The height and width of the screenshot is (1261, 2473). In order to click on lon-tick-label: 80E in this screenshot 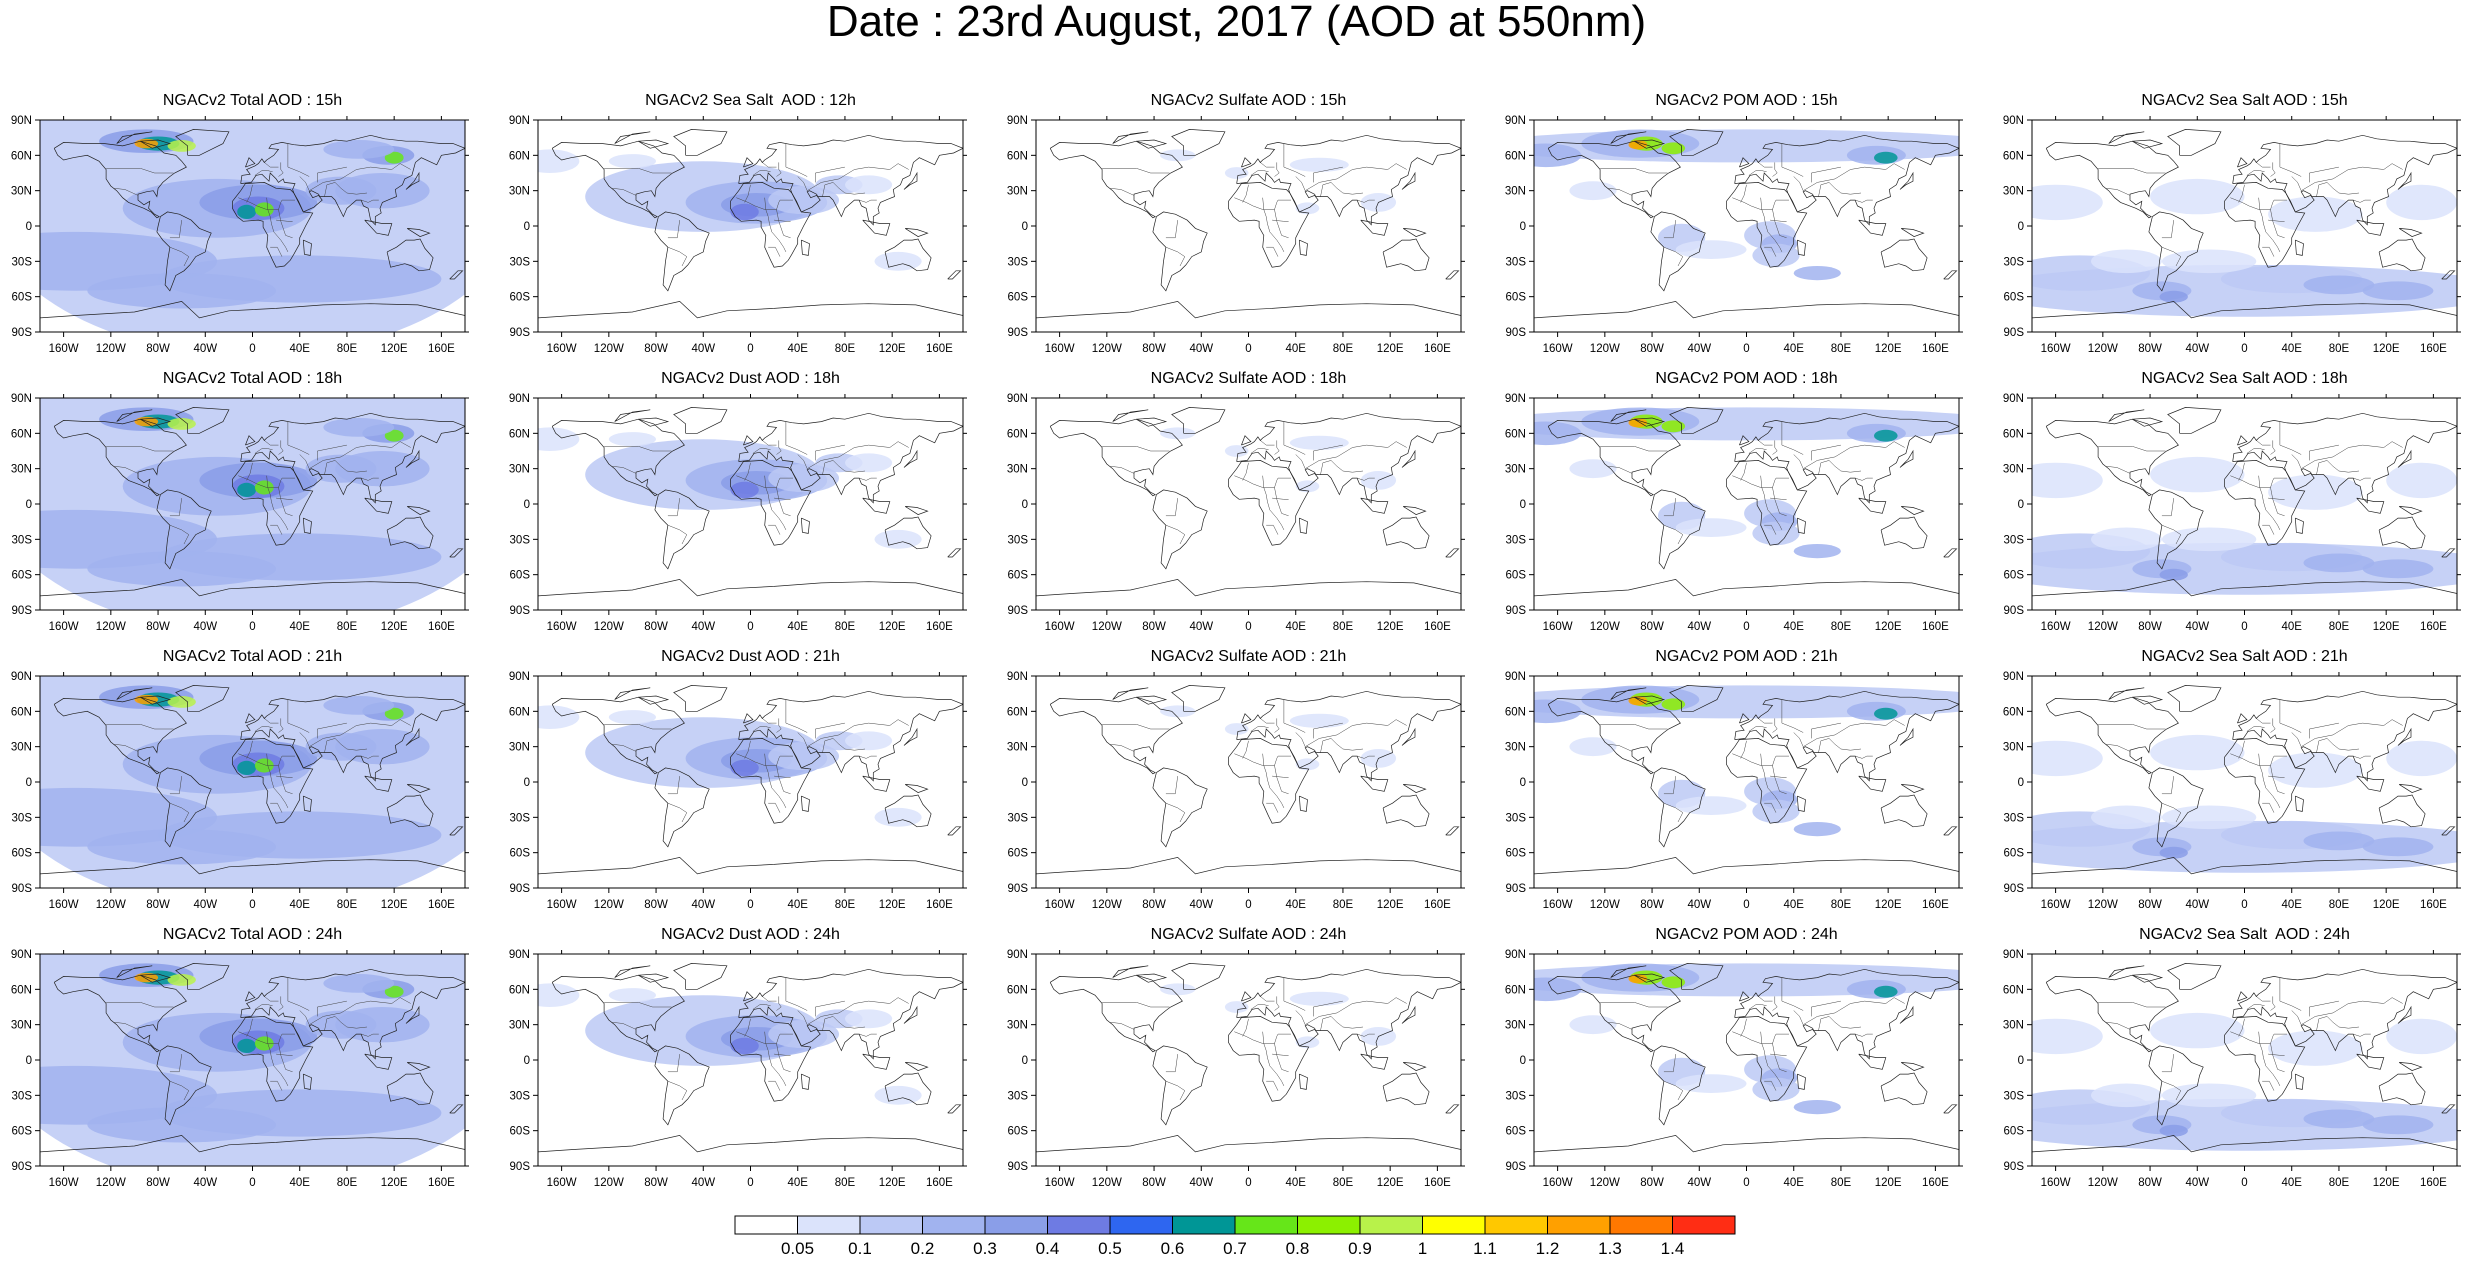, I will do `click(2339, 905)`.